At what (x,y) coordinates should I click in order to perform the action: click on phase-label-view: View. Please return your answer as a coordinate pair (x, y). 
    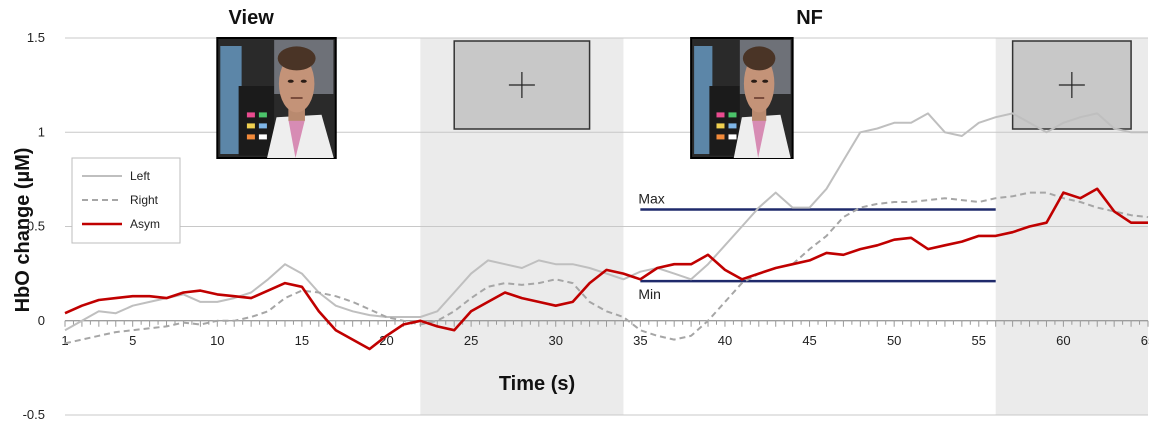
    Looking at the image, I should click on (252, 18).